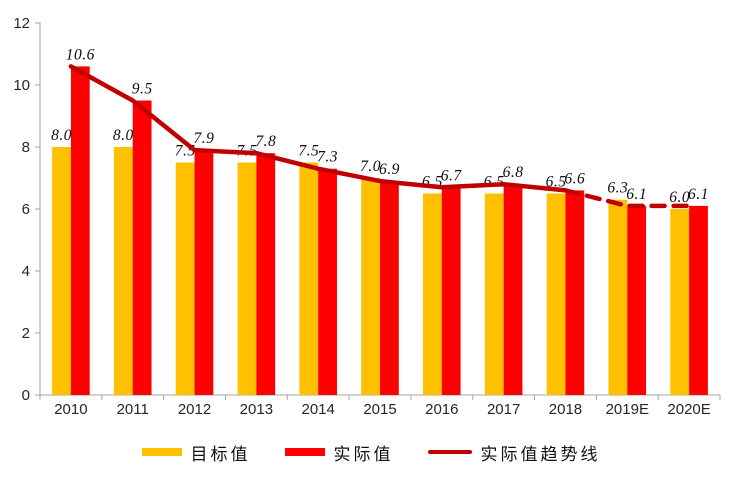 The height and width of the screenshot is (480, 742). I want to click on legend-swatch-target-bar, so click(161, 452).